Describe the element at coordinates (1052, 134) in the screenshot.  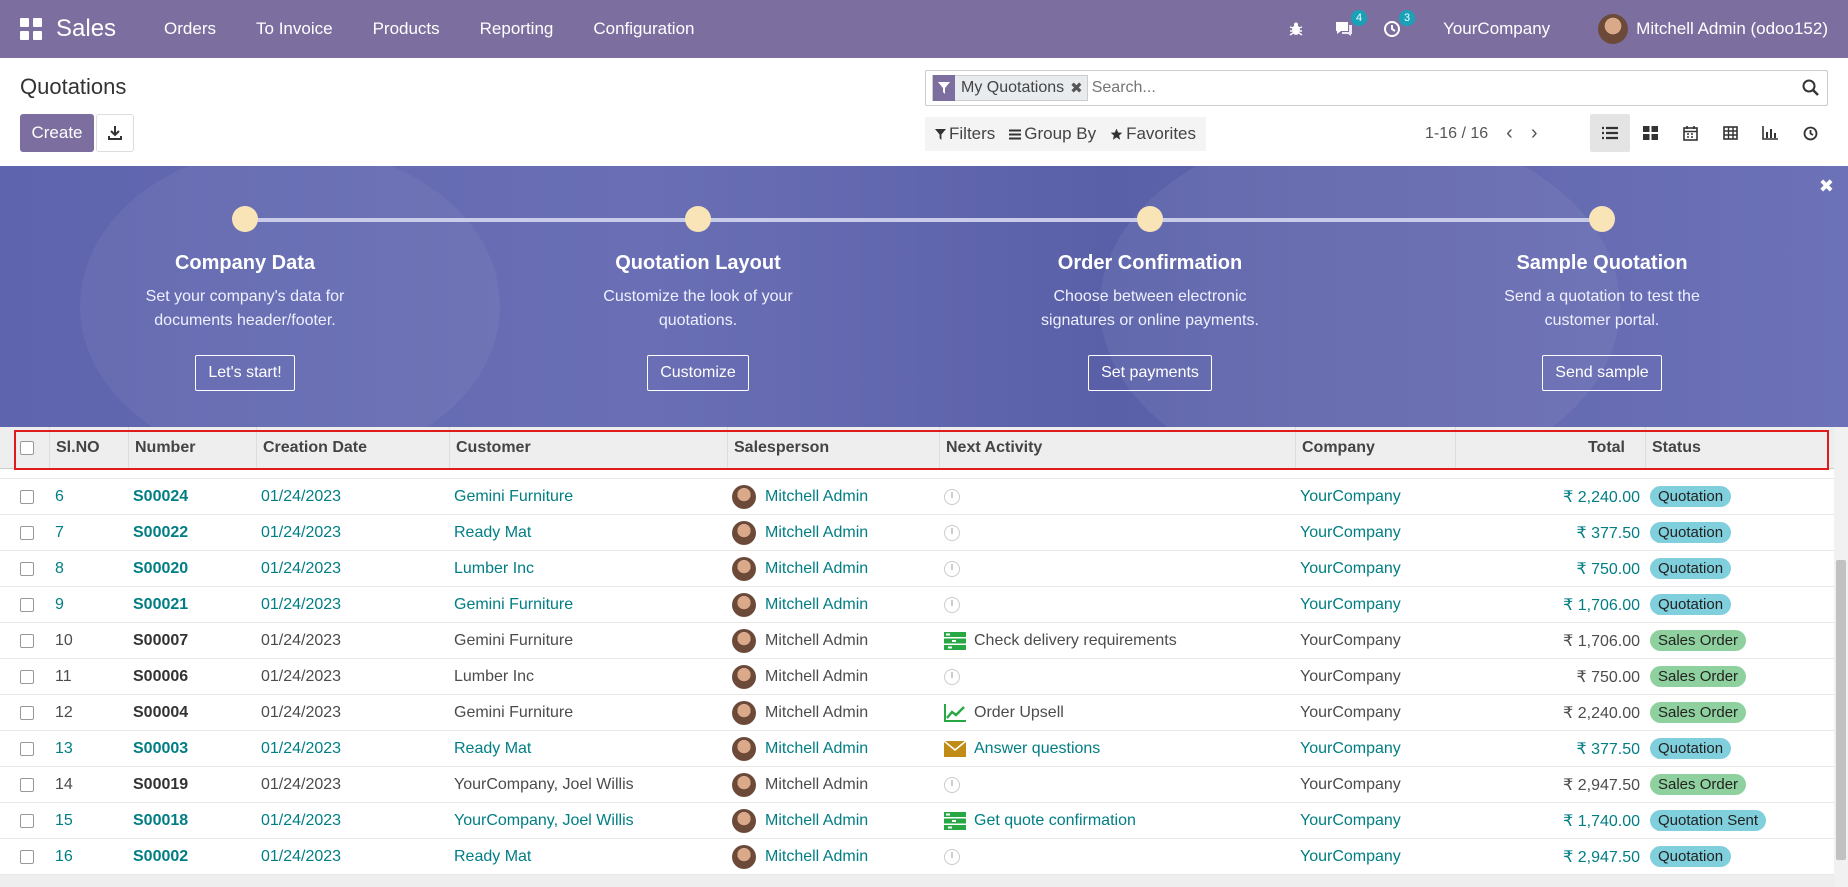
I see `groupby-dropdown: Group By` at that location.